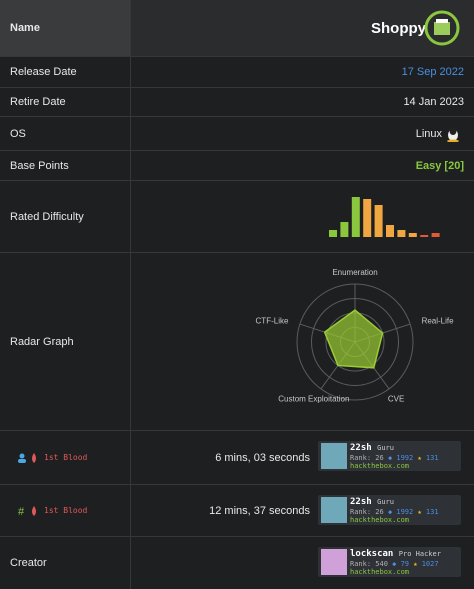 The height and width of the screenshot is (589, 474). I want to click on row-value: 17 Sep 2022, so click(432, 72).